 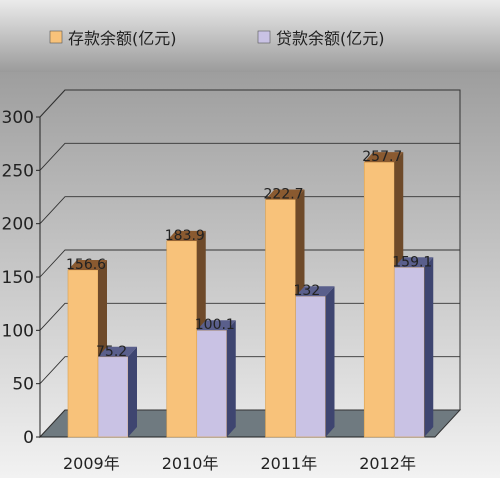 What do you see at coordinates (239, 463) in the screenshot?
I see `x-axis: 2009年 2010年 2011年 2012年` at bounding box center [239, 463].